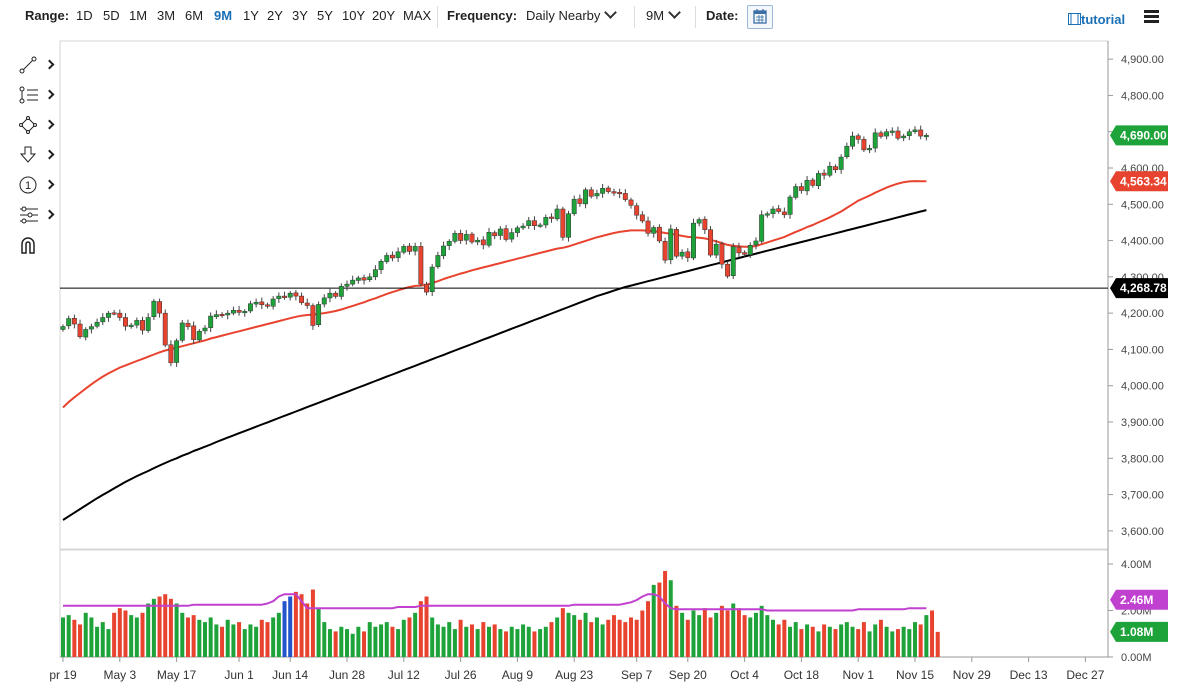 This screenshot has height=693, width=1181. I want to click on shape-tool-button, so click(34, 126).